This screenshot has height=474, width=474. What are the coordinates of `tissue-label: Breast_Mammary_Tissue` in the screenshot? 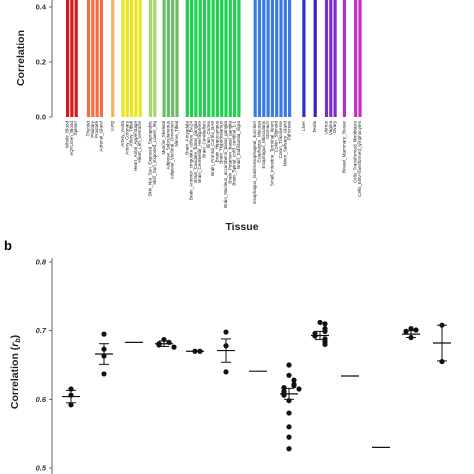 It's located at (343, 147).